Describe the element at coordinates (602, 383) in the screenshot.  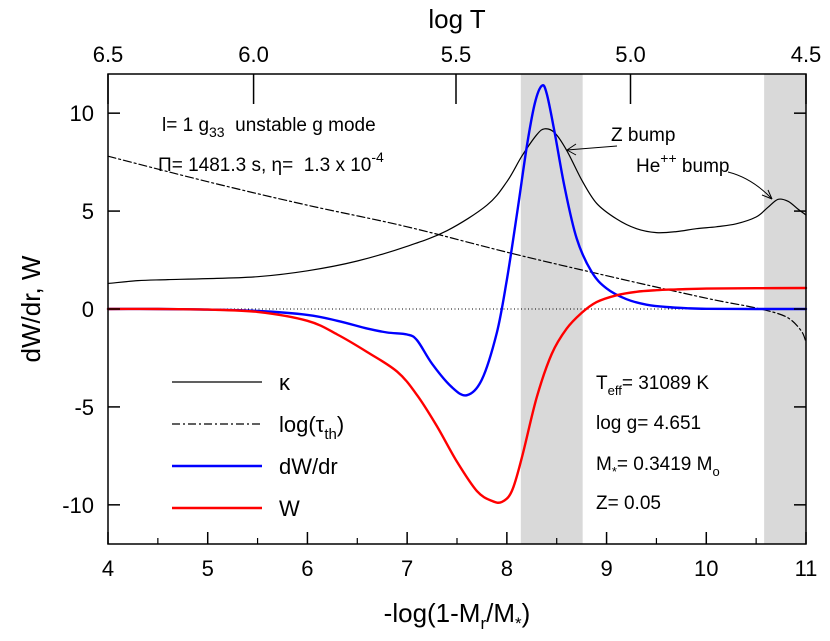
I see `teff-prefix: T` at that location.